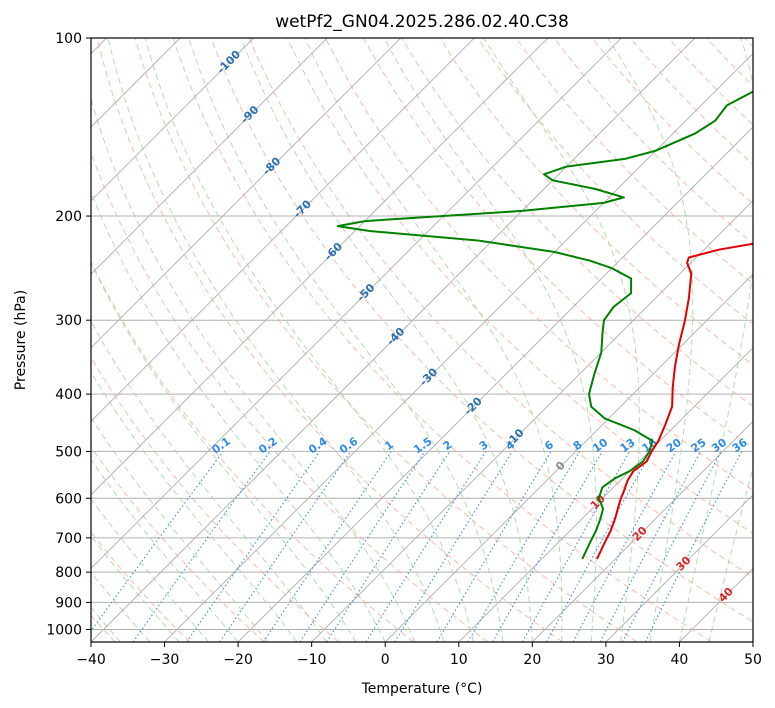 This screenshot has height=708, width=775. I want to click on x-tick-label: 30, so click(606, 660).